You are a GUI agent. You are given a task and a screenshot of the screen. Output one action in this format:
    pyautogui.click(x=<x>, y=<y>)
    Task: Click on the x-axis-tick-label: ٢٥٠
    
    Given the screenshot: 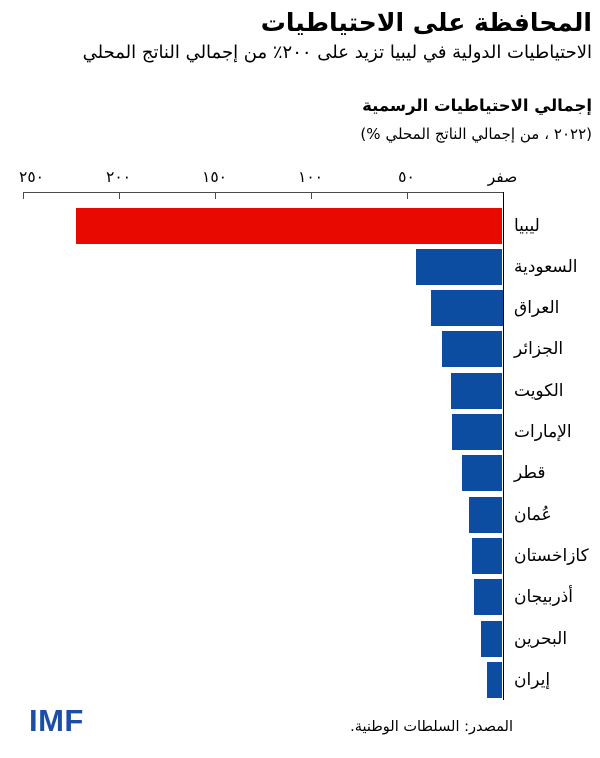 What is the action you would take?
    pyautogui.click(x=31, y=177)
    